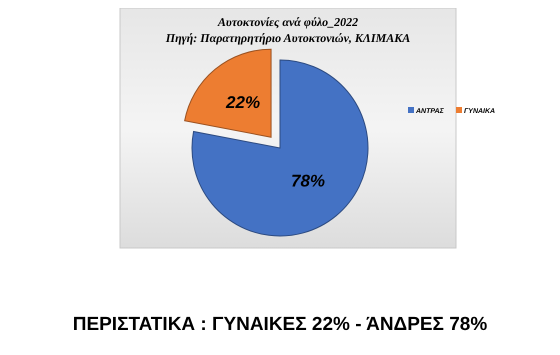 The height and width of the screenshot is (355, 560). Describe the element at coordinates (280, 324) in the screenshot. I see `text: ΠΕΡΙΣΤΑΤΙΚΑ : ΓΥΝΑΙΚΕΣ 22% - ΆΝΔΡΕΣ 78%` at that location.